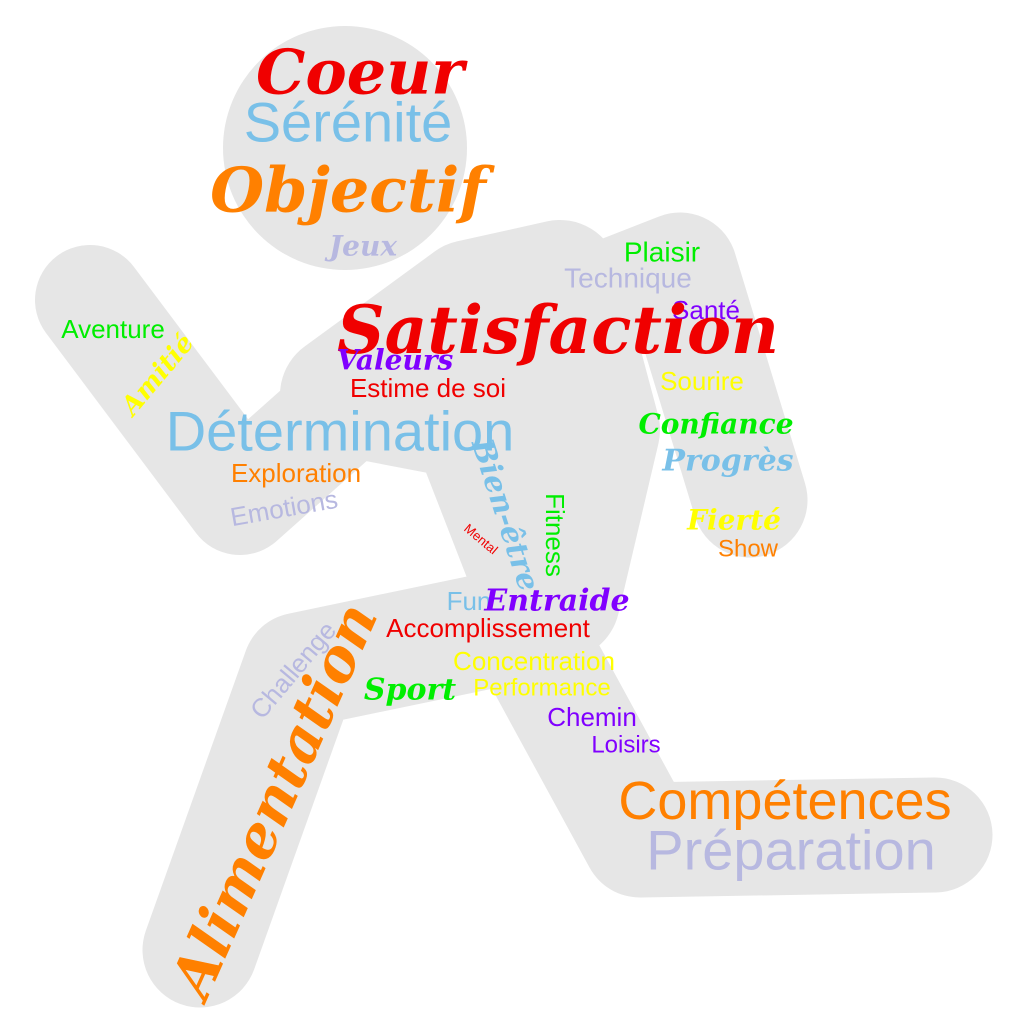 This screenshot has height=1024, width=1024. I want to click on word-performance: Performance, so click(541, 688).